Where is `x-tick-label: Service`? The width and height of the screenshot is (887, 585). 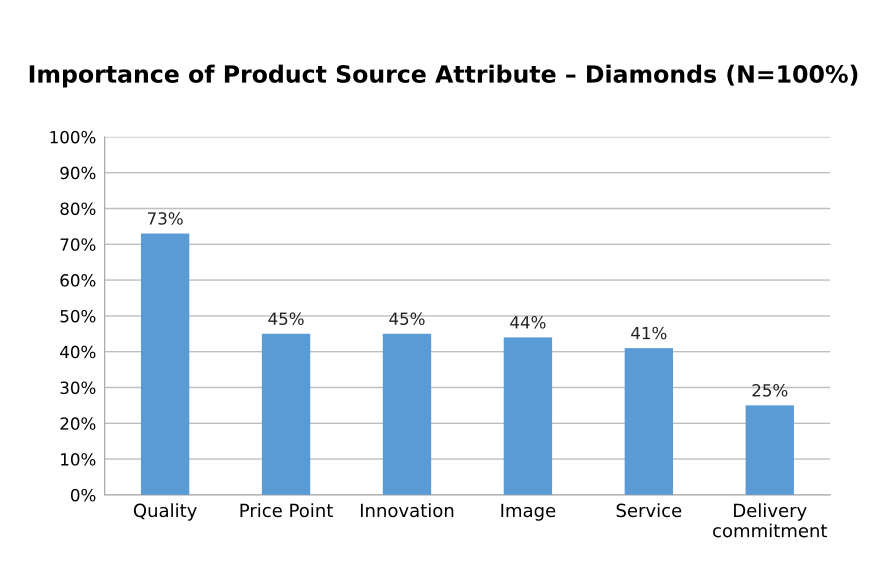 x-tick-label: Service is located at coordinates (649, 510).